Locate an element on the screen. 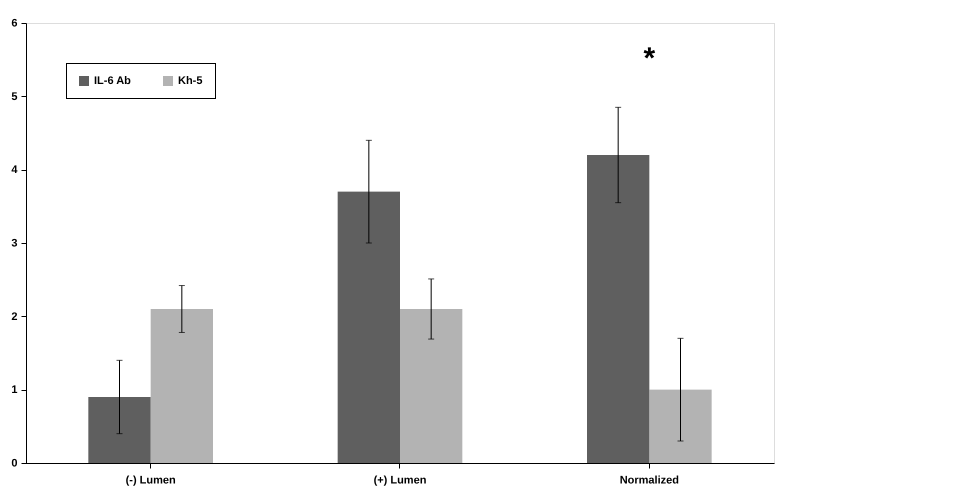 This screenshot has width=953, height=488. y-tick-label: 0 is located at coordinates (14, 464).